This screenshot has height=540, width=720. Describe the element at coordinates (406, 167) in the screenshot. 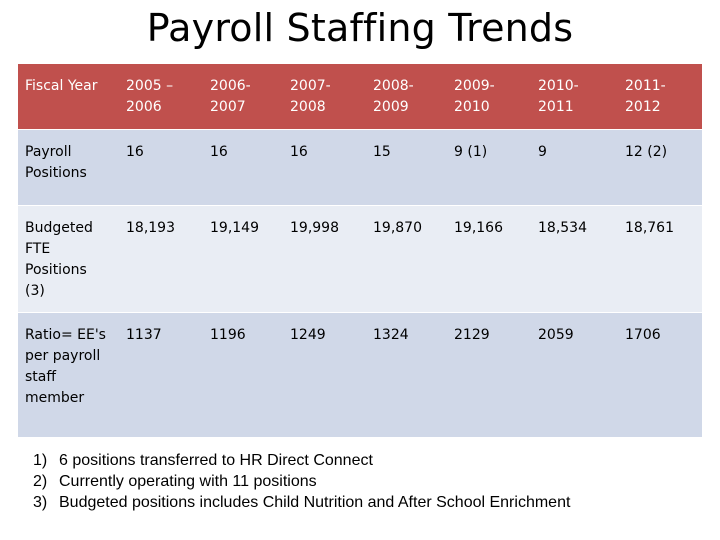

I see `table-cell: 15` at that location.